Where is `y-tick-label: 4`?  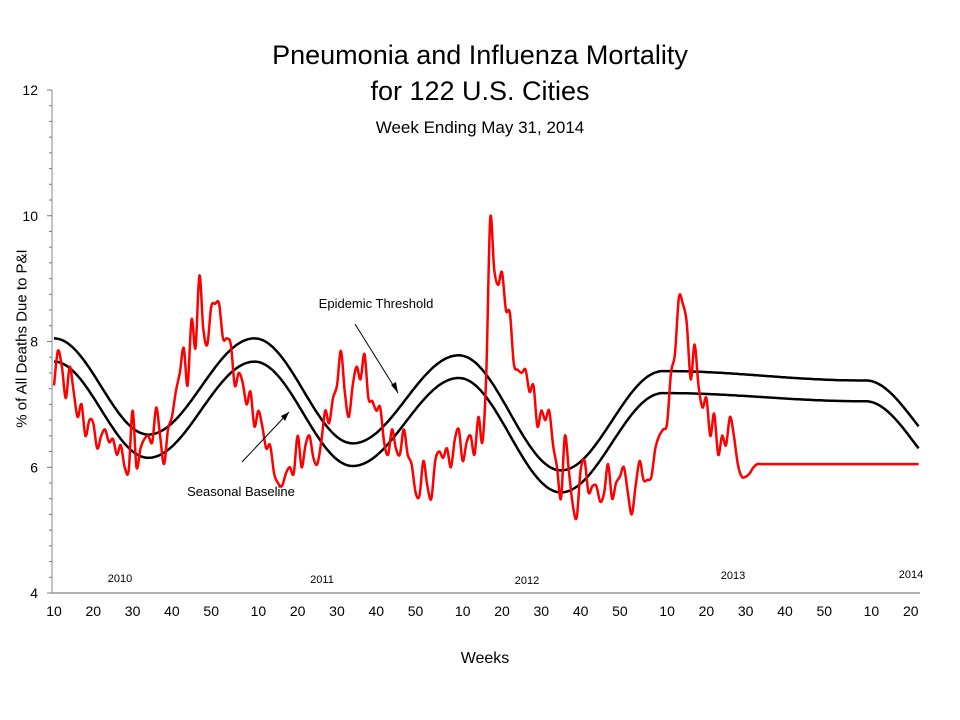 y-tick-label: 4 is located at coordinates (34, 593).